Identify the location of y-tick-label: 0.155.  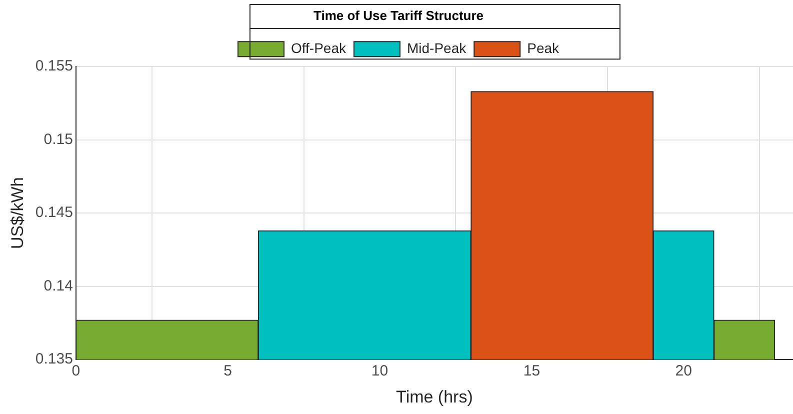
(54, 66).